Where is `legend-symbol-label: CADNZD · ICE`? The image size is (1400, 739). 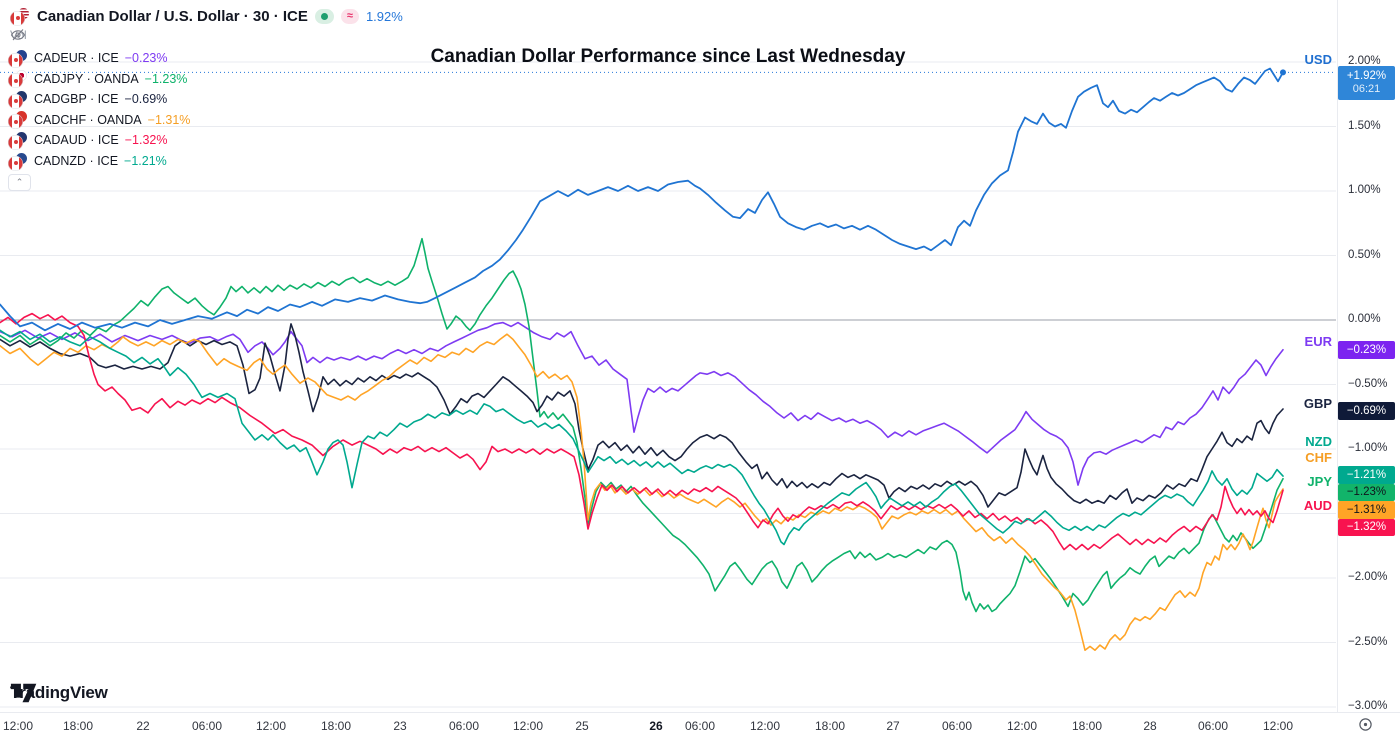 legend-symbol-label: CADNZD · ICE is located at coordinates (76, 161).